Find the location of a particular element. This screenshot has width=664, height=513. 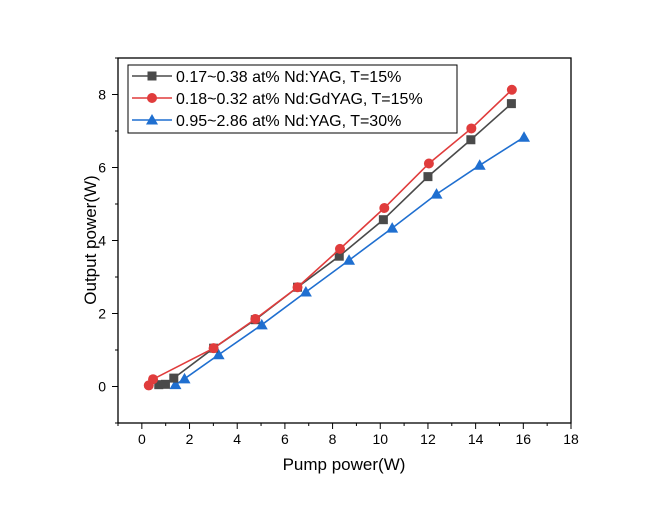

x-tick-label: 4 is located at coordinates (237, 439).